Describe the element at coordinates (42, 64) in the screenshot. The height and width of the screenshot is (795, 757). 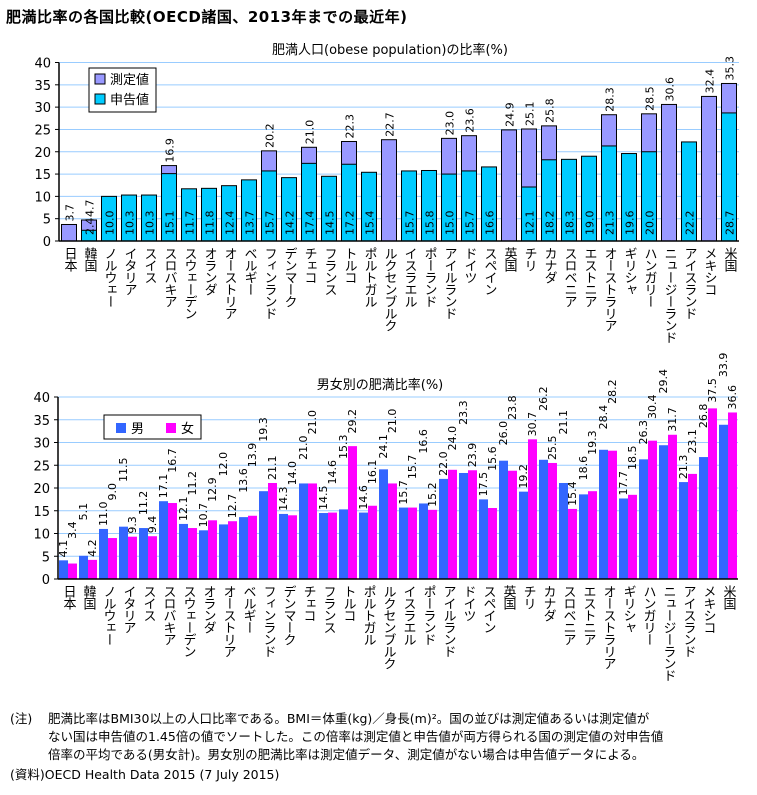
I see `y-tick-label: 40` at that location.